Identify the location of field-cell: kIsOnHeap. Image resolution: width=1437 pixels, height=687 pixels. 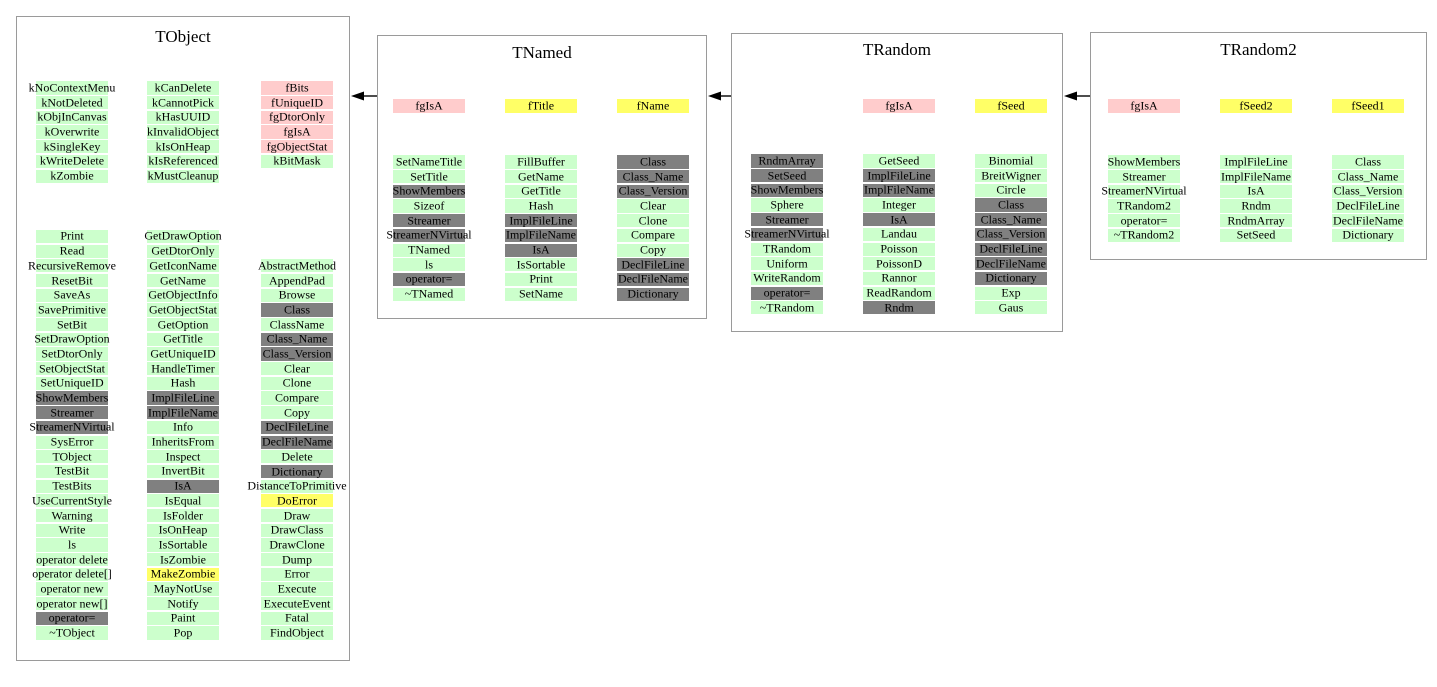
(183, 147).